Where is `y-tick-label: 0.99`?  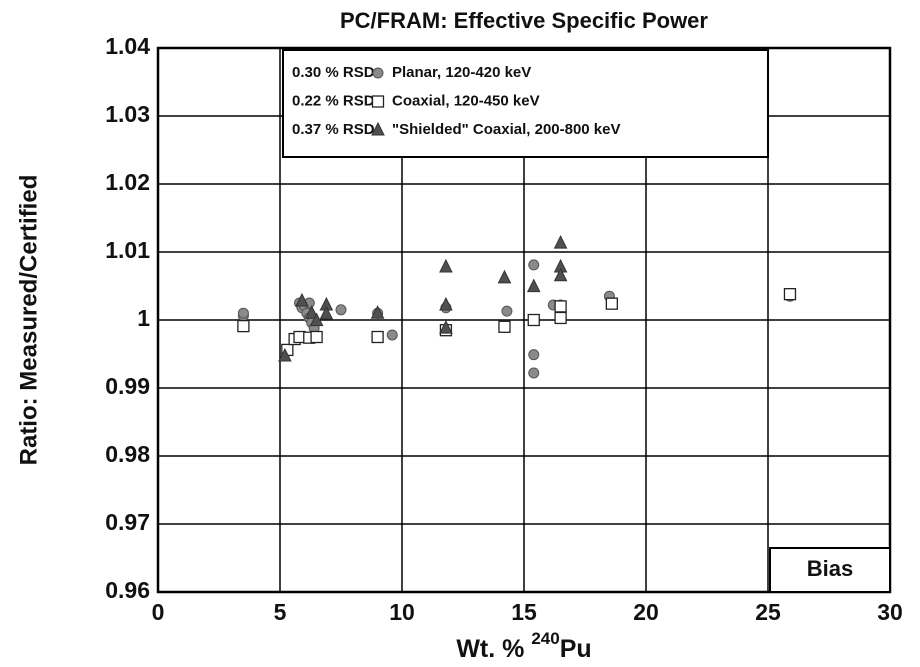
y-tick-label: 0.99 is located at coordinates (127, 386).